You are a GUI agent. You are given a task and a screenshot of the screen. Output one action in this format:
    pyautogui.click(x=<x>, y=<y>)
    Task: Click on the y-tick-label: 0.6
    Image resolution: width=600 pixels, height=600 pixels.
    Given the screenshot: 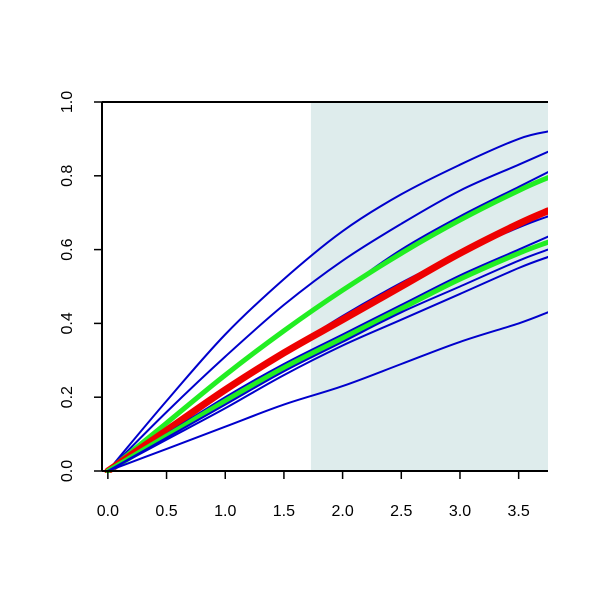 What is the action you would take?
    pyautogui.click(x=67, y=249)
    